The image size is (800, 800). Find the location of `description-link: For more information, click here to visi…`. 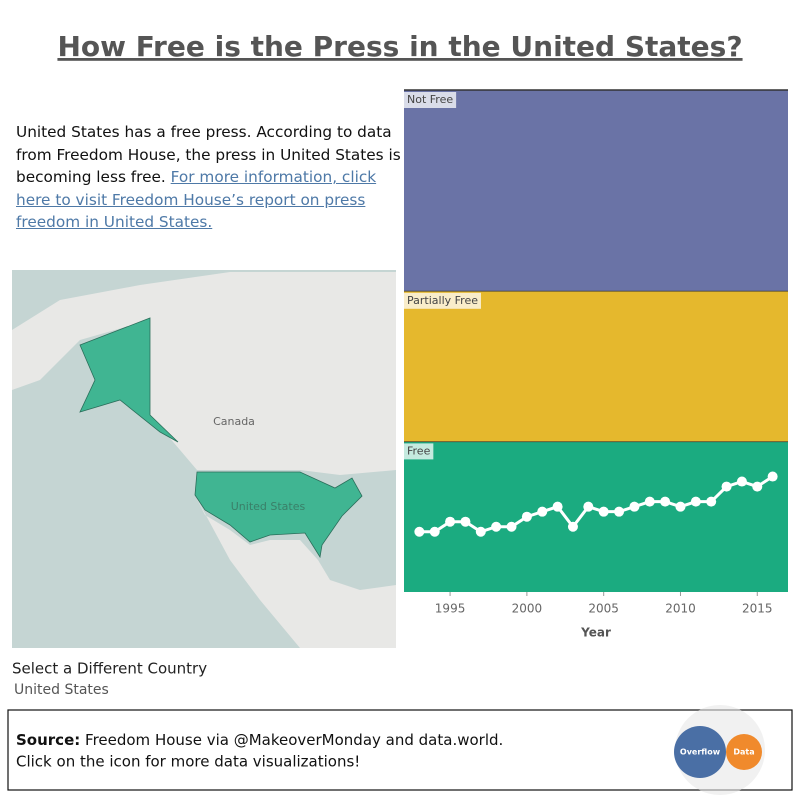

description-link: For more information, click here to visi… is located at coordinates (196, 199).